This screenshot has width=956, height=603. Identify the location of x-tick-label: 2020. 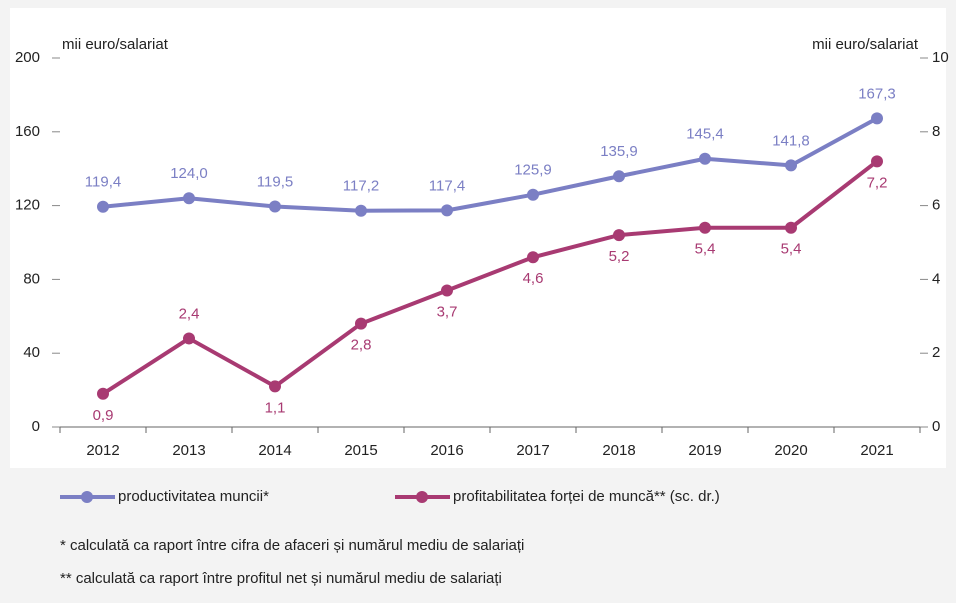
(790, 450).